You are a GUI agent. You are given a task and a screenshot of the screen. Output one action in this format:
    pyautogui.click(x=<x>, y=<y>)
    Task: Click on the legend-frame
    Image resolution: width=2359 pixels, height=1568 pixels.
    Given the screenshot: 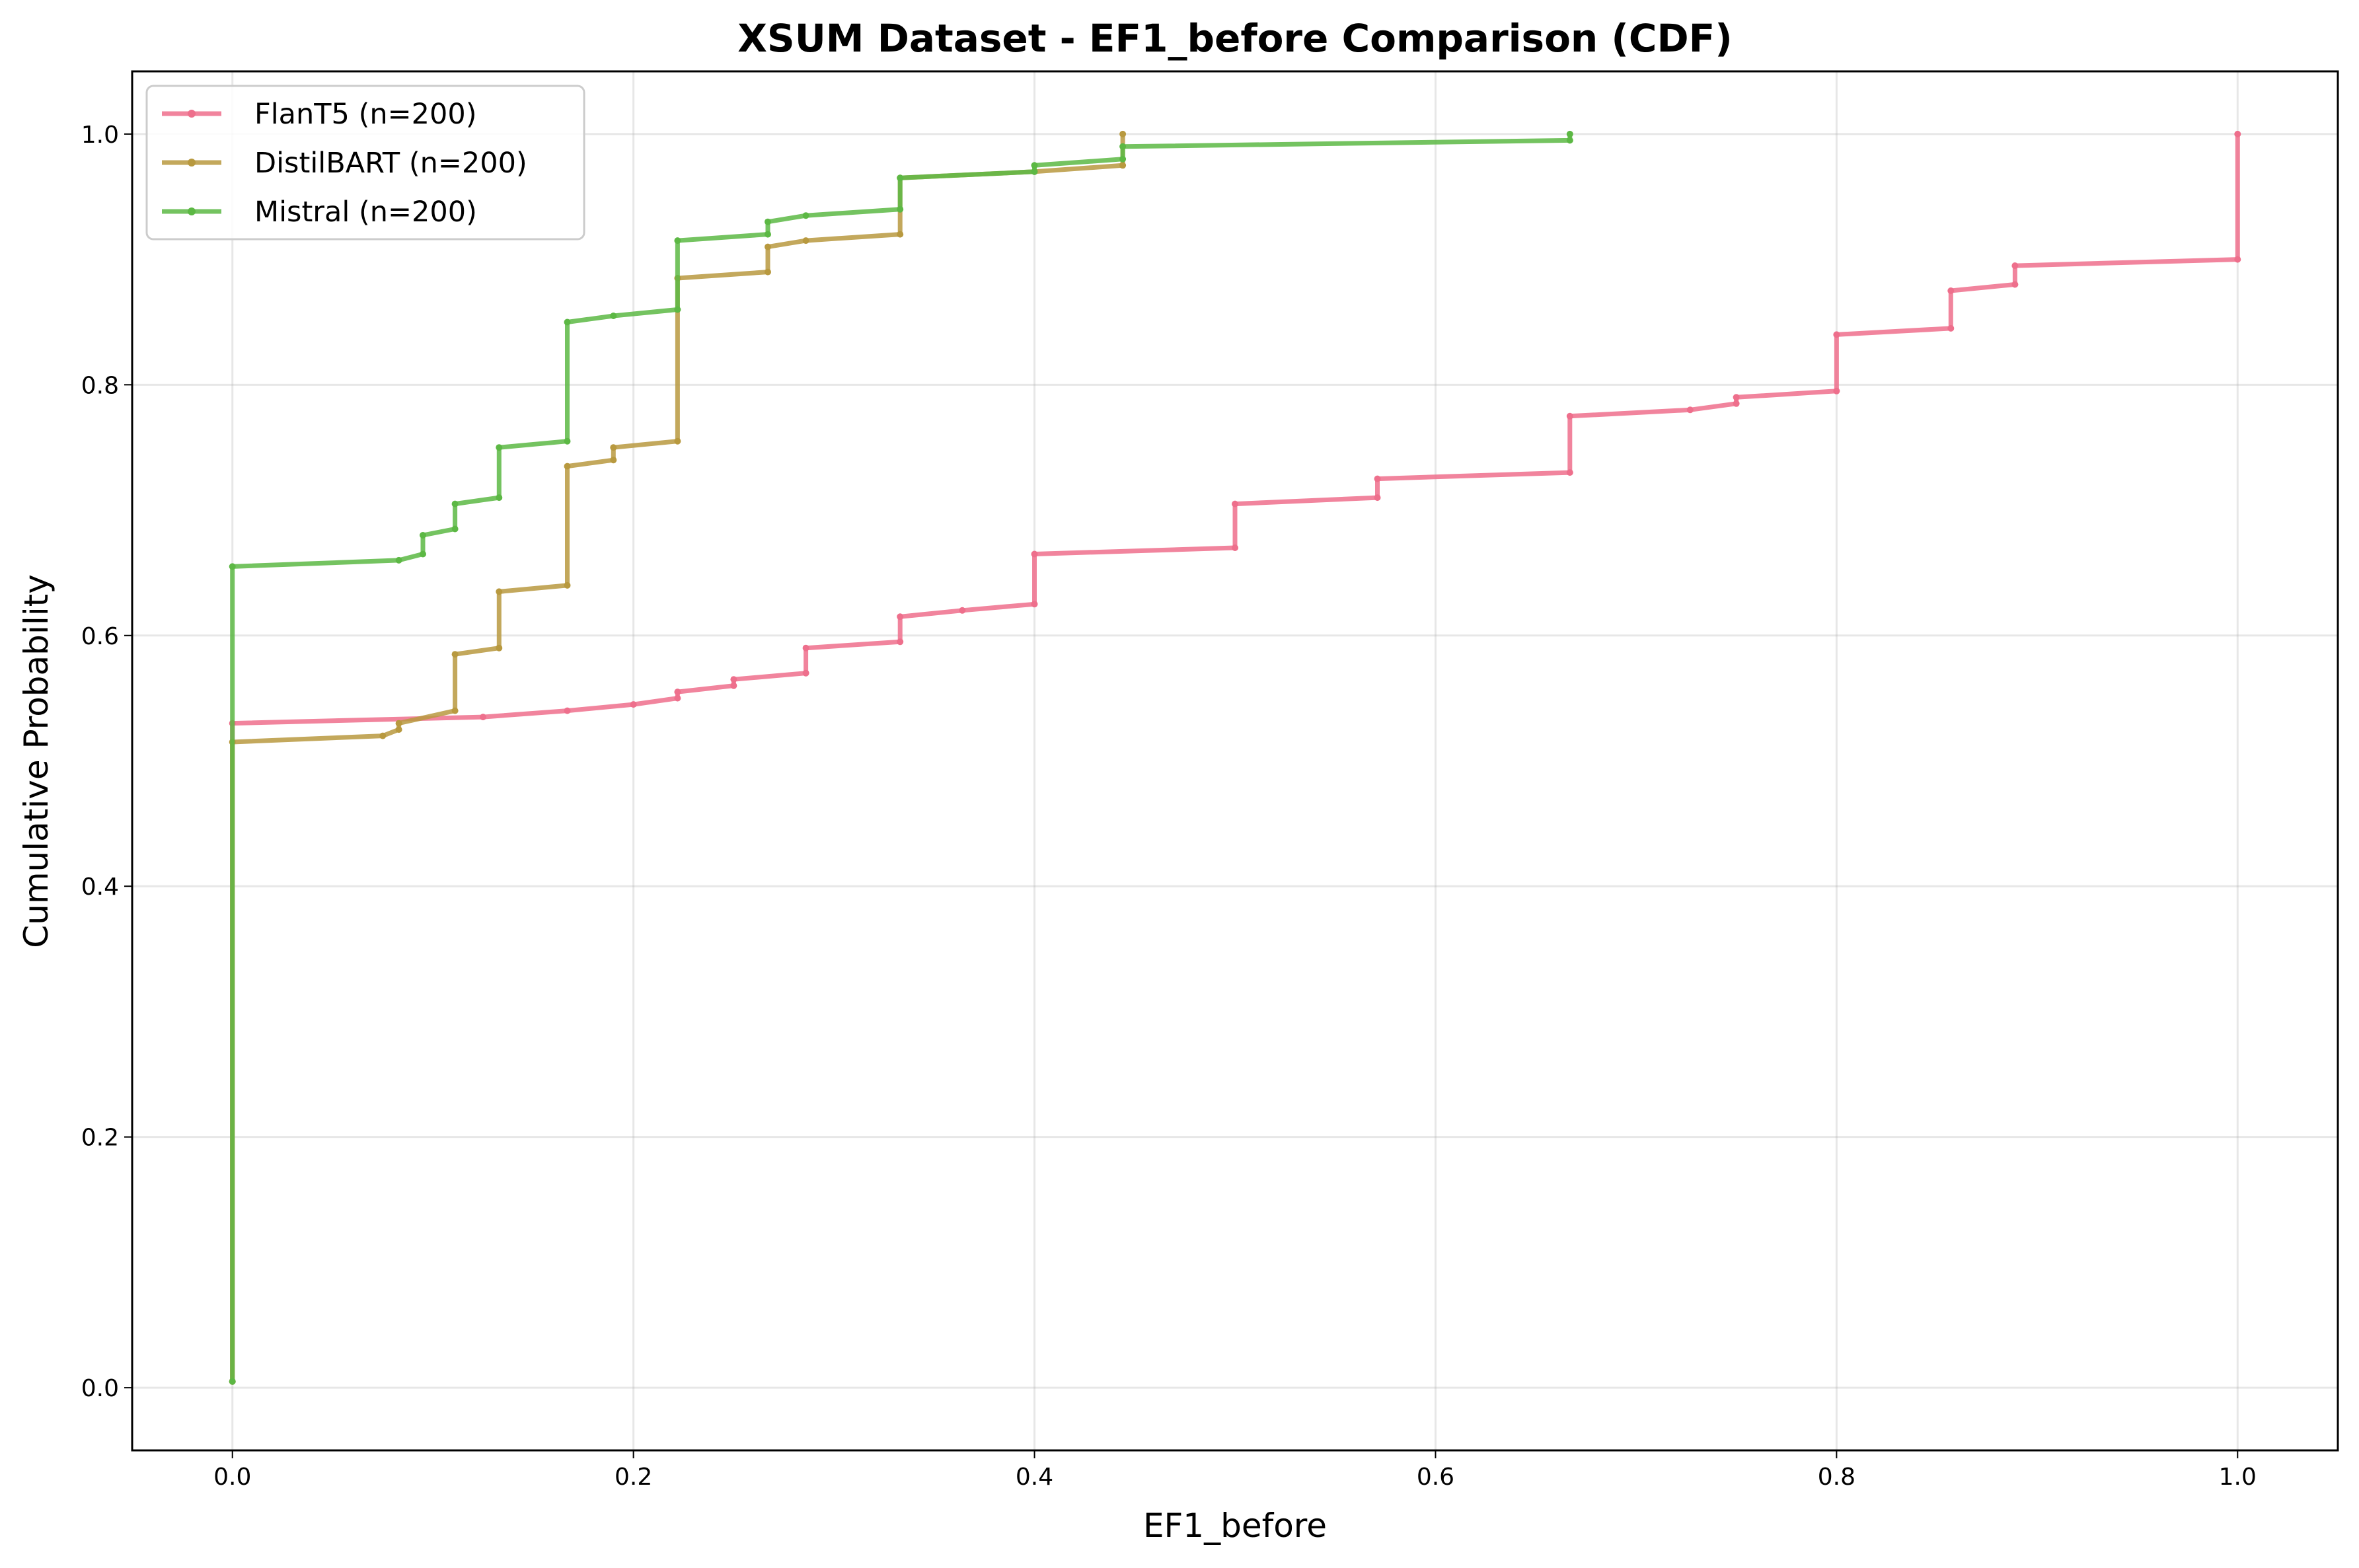 What is the action you would take?
    pyautogui.click(x=365, y=163)
    